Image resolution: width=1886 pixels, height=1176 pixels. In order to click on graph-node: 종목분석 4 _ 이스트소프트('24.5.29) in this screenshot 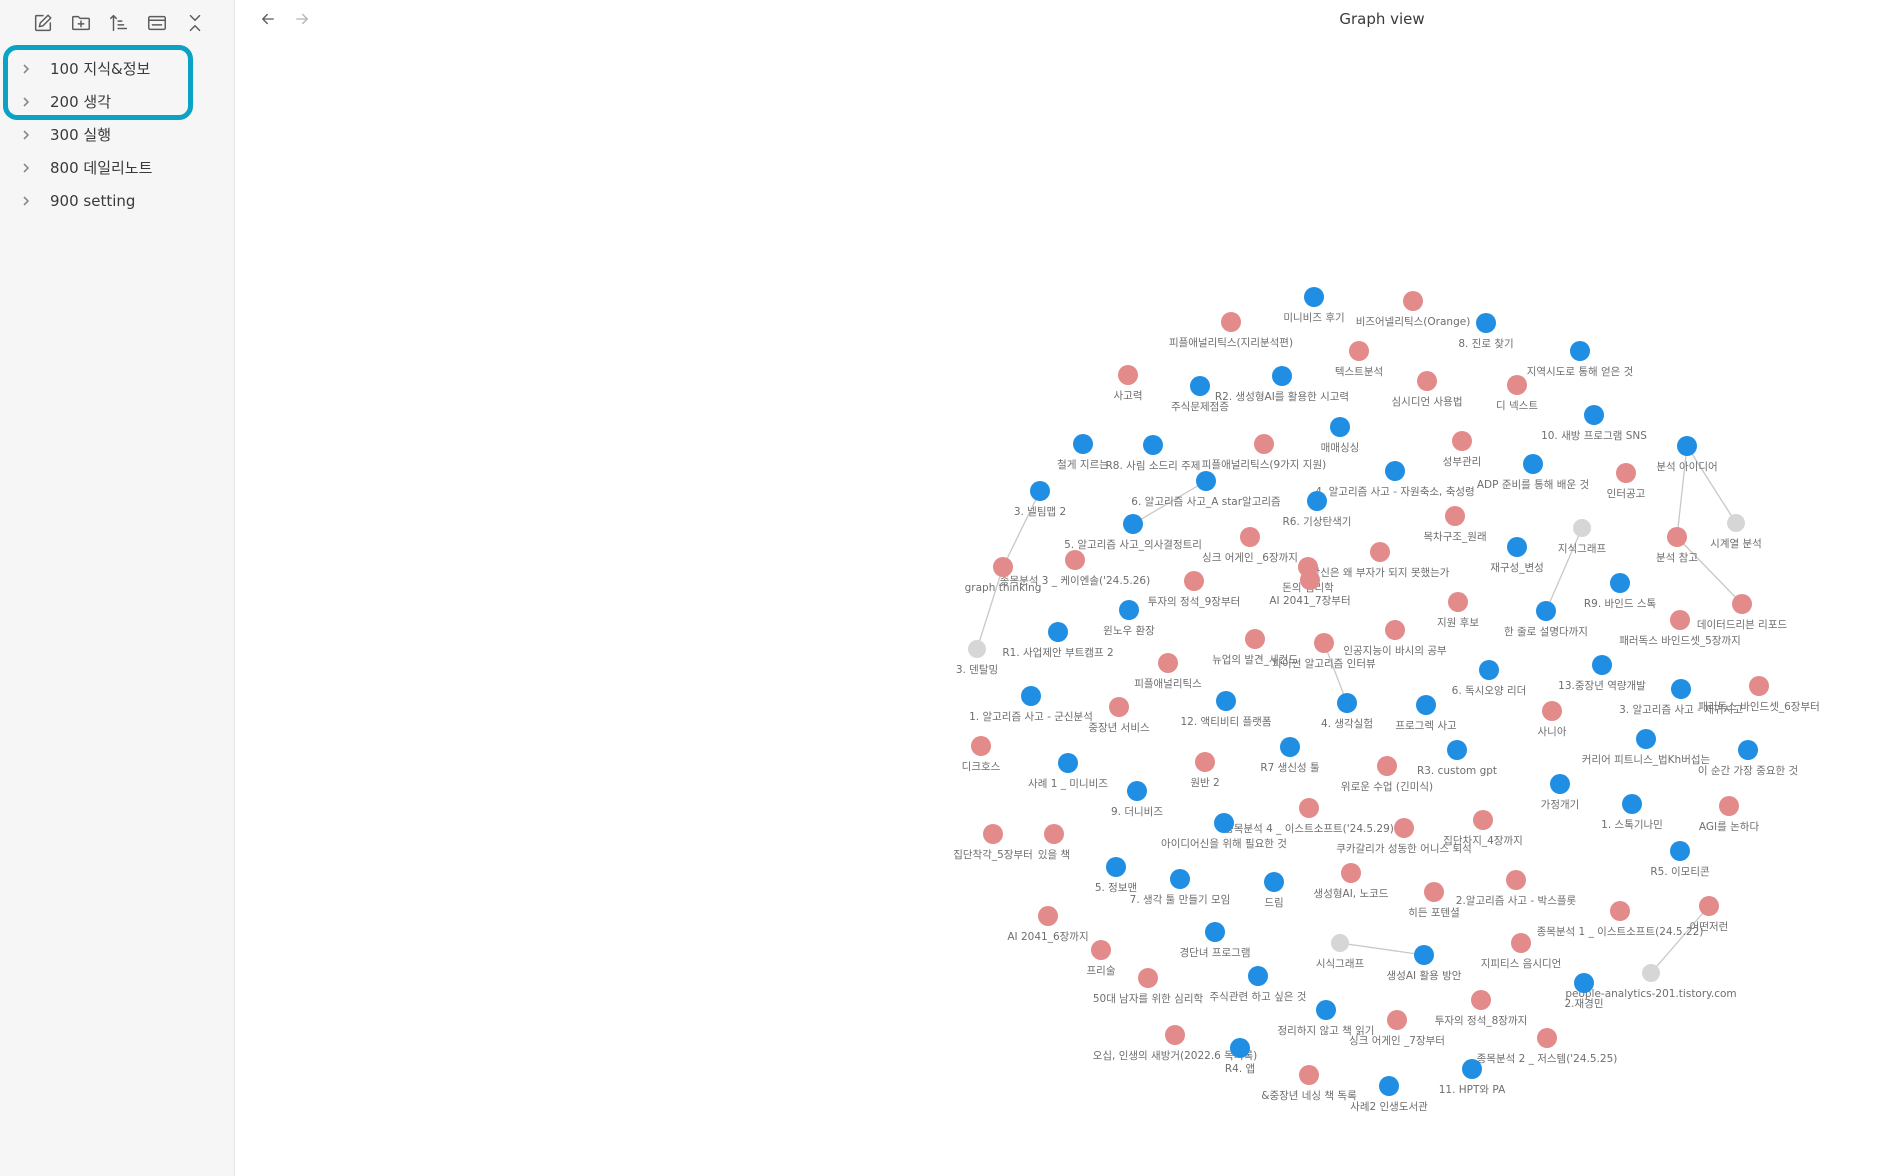, I will do `click(1309, 816)`.